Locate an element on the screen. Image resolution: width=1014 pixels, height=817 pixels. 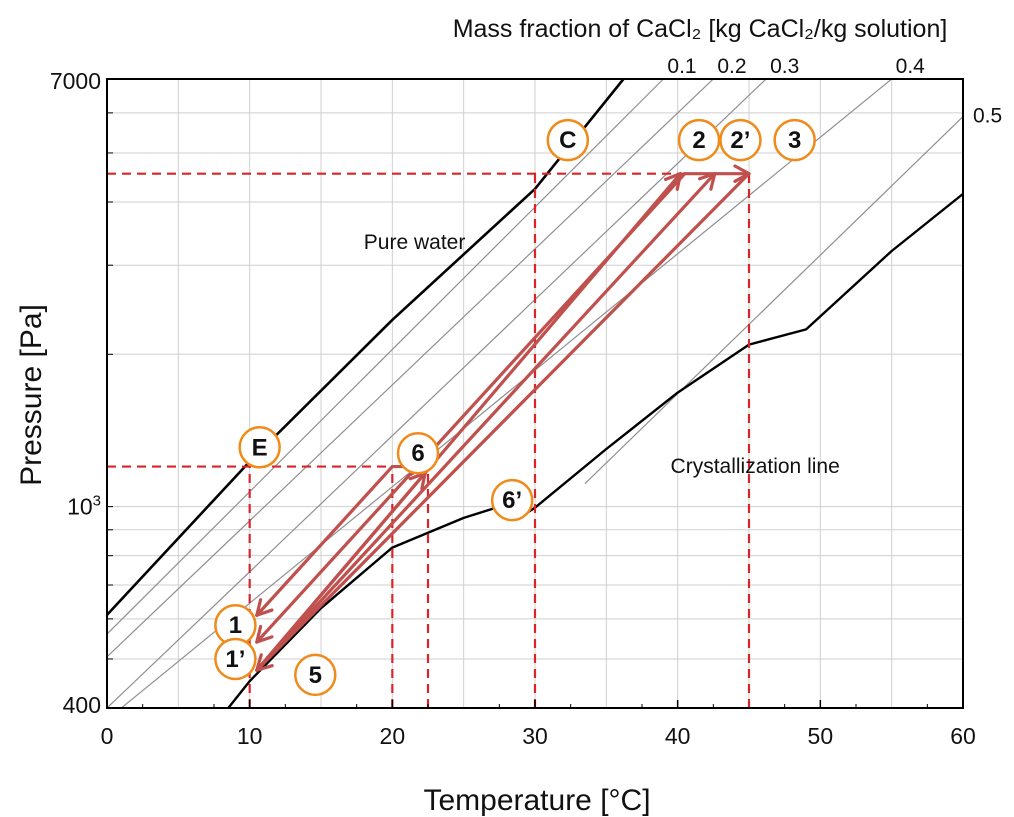
x-tick-label: 10 is located at coordinates (250, 736).